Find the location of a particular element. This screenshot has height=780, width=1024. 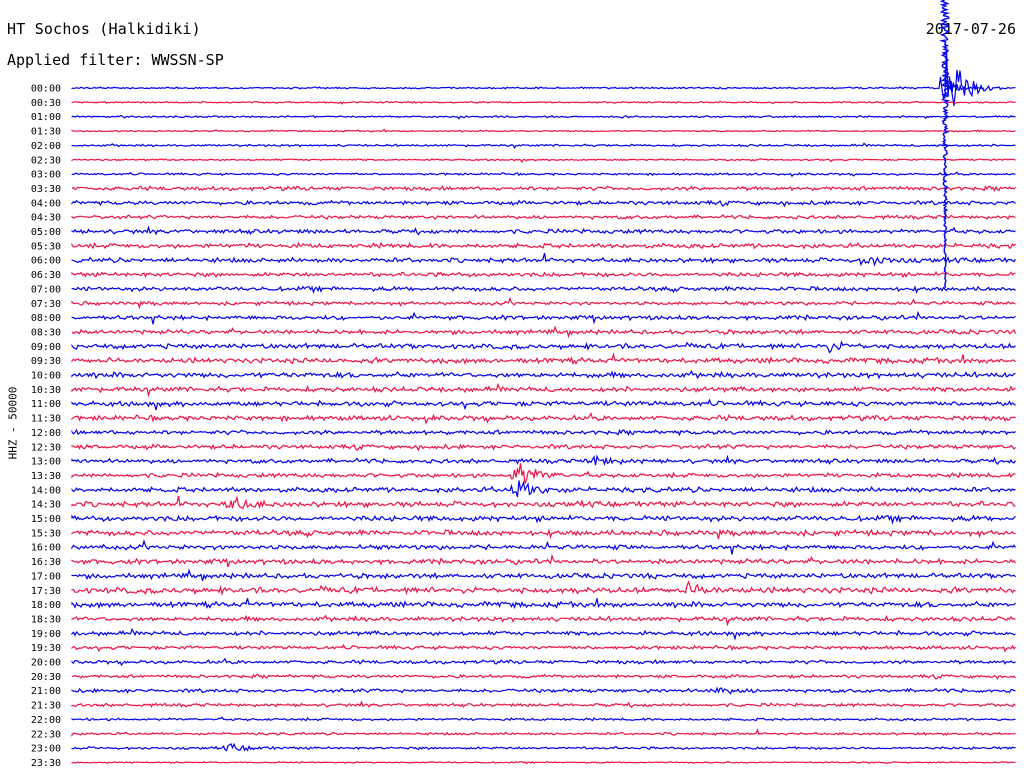

row-time-label: 13:00 is located at coordinates (46, 462).